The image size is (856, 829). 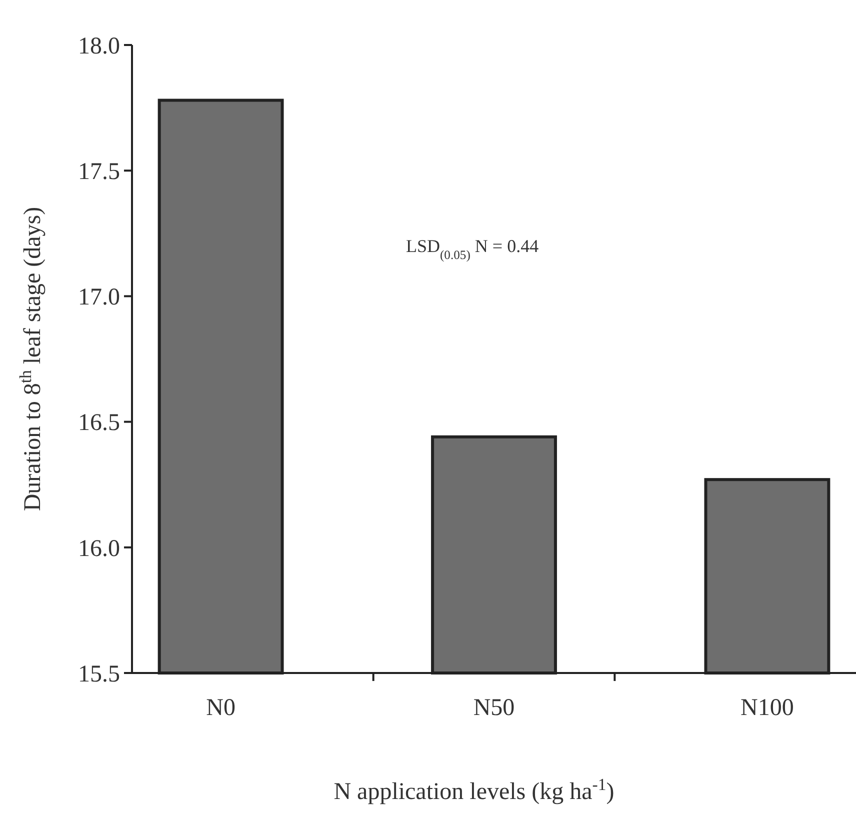 What do you see at coordinates (99, 46) in the screenshot?
I see `y-tick-label: 18.0` at bounding box center [99, 46].